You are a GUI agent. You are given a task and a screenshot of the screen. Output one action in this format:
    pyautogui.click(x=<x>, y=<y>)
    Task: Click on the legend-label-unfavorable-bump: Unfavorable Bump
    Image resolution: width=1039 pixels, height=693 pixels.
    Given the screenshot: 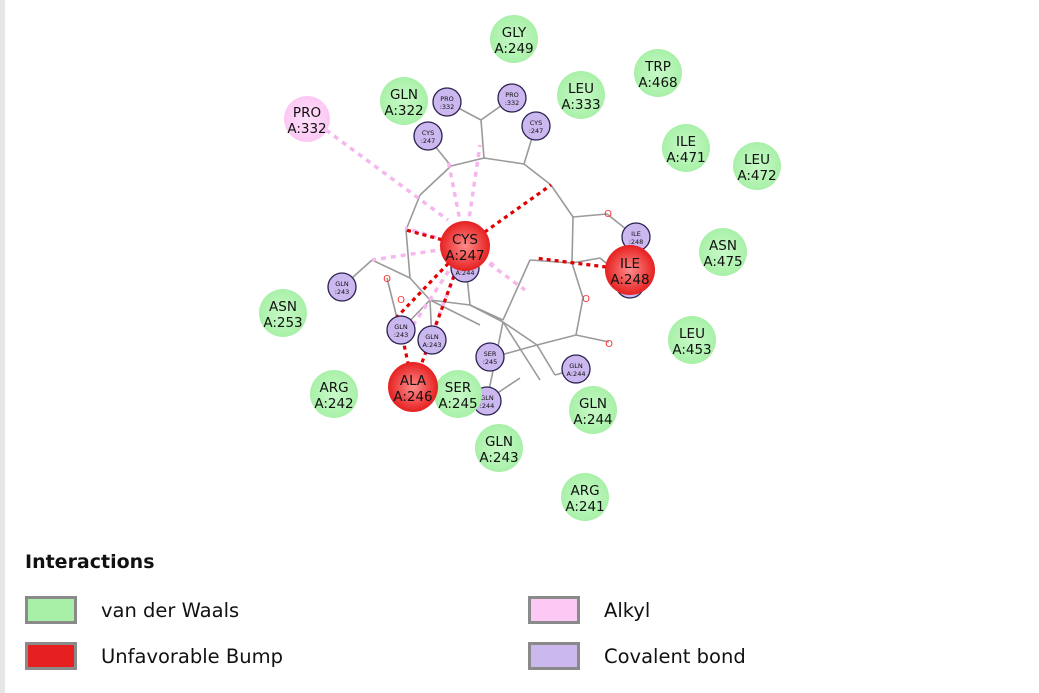 What is the action you would take?
    pyautogui.click(x=192, y=656)
    